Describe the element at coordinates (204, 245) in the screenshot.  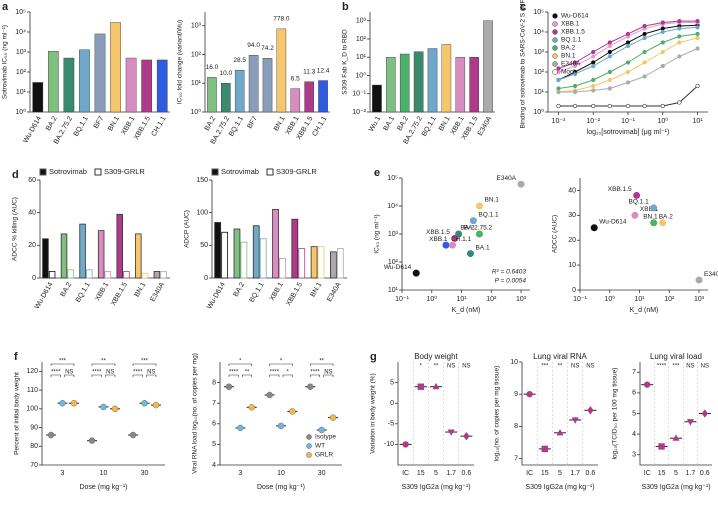
I see `y-tick-label: 50` at that location.